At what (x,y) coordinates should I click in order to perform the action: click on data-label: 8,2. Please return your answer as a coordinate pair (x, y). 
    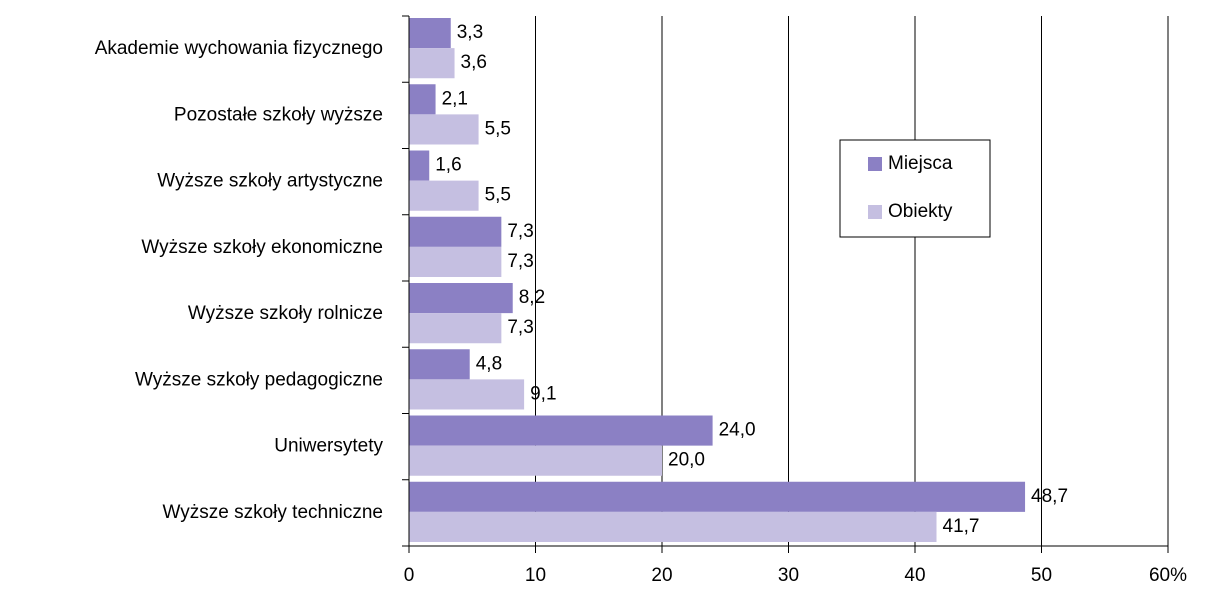
    Looking at the image, I should click on (532, 297).